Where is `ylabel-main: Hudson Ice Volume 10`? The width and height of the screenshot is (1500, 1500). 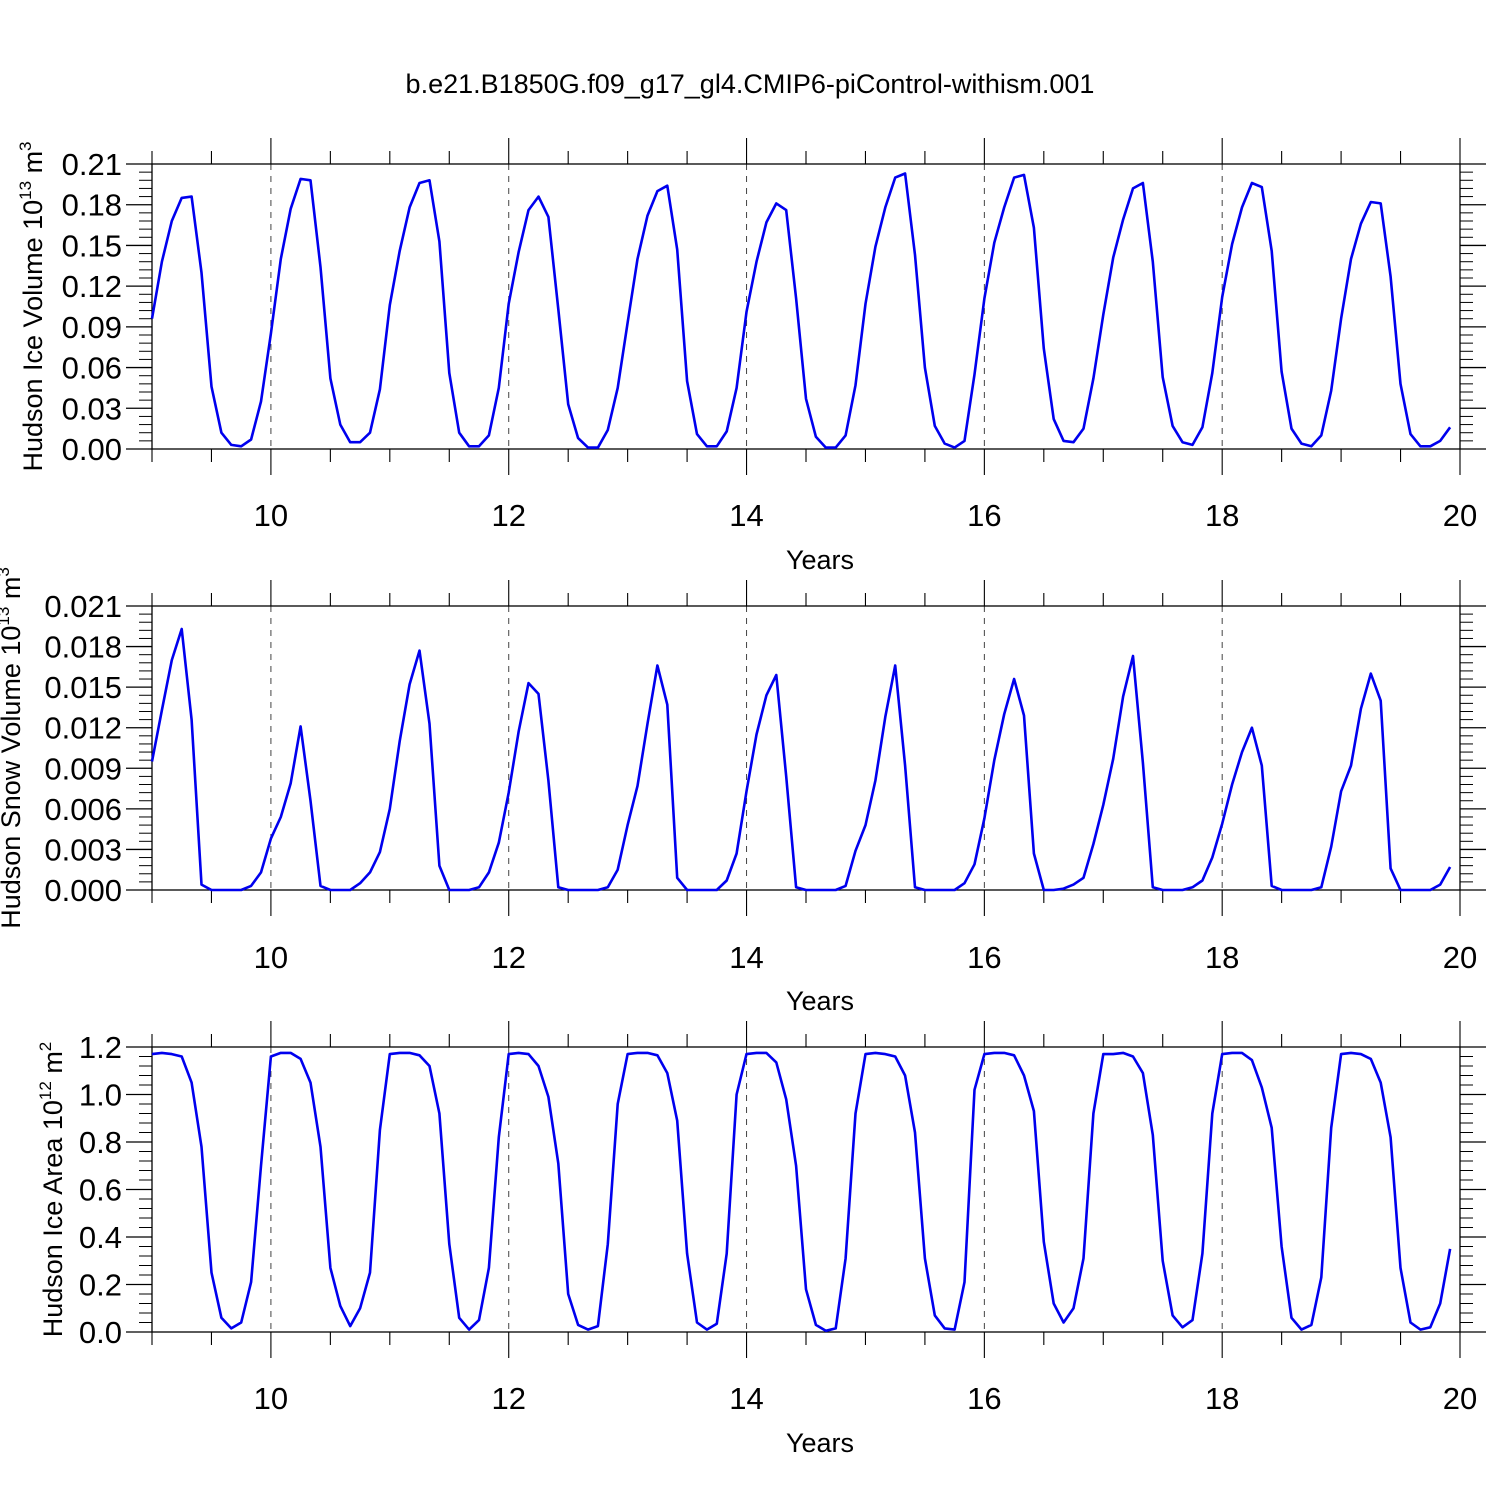
ylabel-main: Hudson Ice Volume 10 is located at coordinates (33, 336).